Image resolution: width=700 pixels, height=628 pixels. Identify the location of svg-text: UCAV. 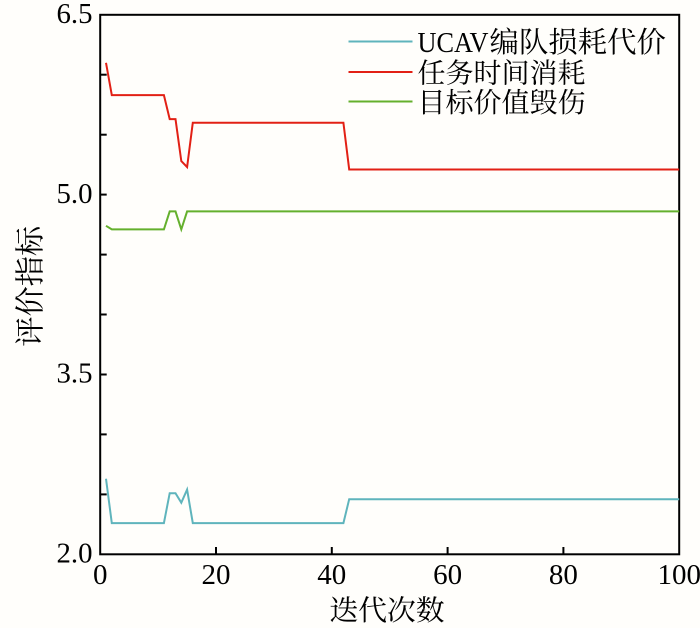
(453, 43).